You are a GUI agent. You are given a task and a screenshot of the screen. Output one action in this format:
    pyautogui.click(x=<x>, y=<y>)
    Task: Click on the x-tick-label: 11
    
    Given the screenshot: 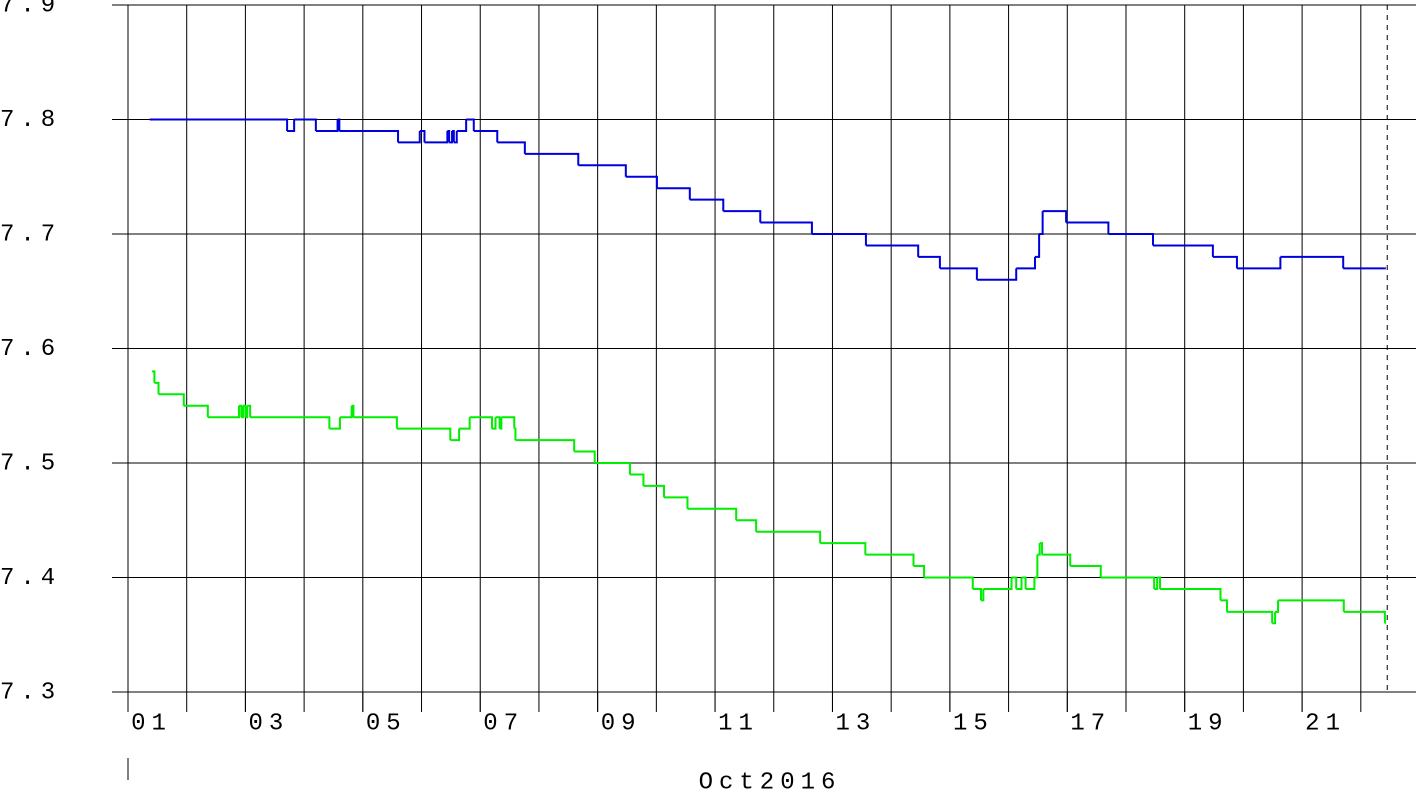 What is the action you would take?
    pyautogui.click(x=738, y=723)
    